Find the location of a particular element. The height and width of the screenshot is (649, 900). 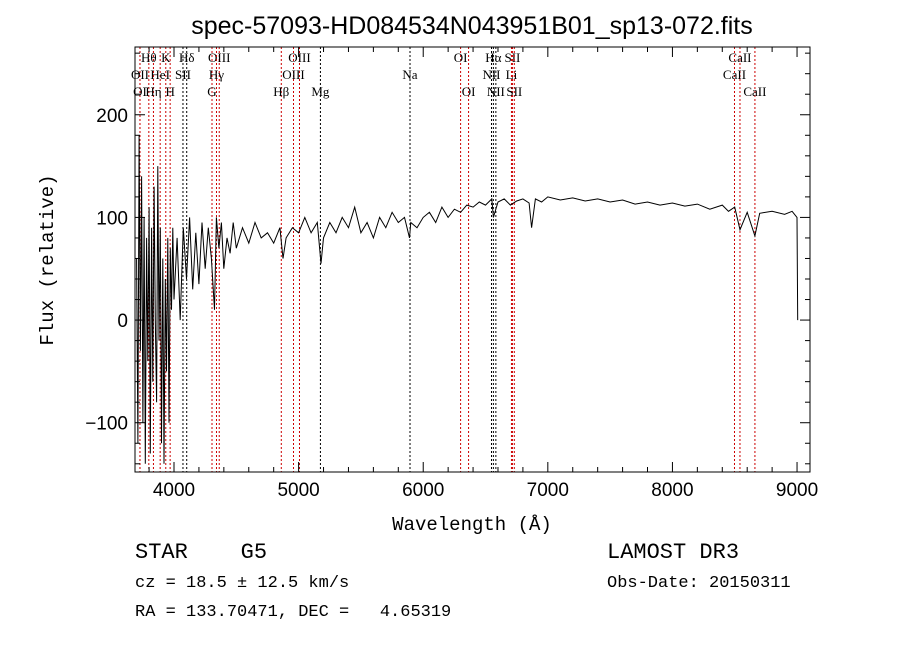

x-axis-label: Wavelength (Å) is located at coordinates (472, 525).